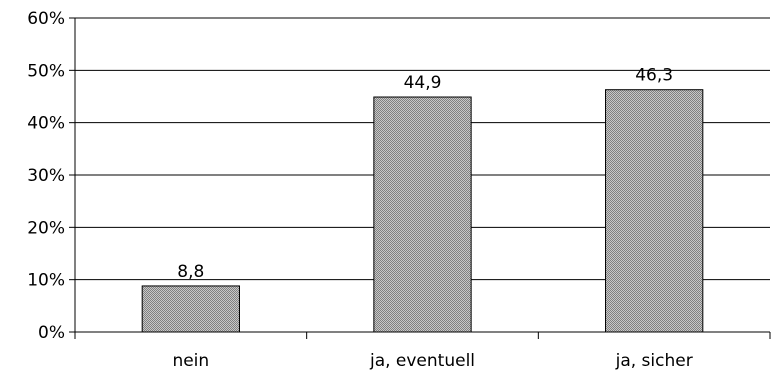  What do you see at coordinates (46, 71) in the screenshot?
I see `y-tick-label: 50%` at bounding box center [46, 71].